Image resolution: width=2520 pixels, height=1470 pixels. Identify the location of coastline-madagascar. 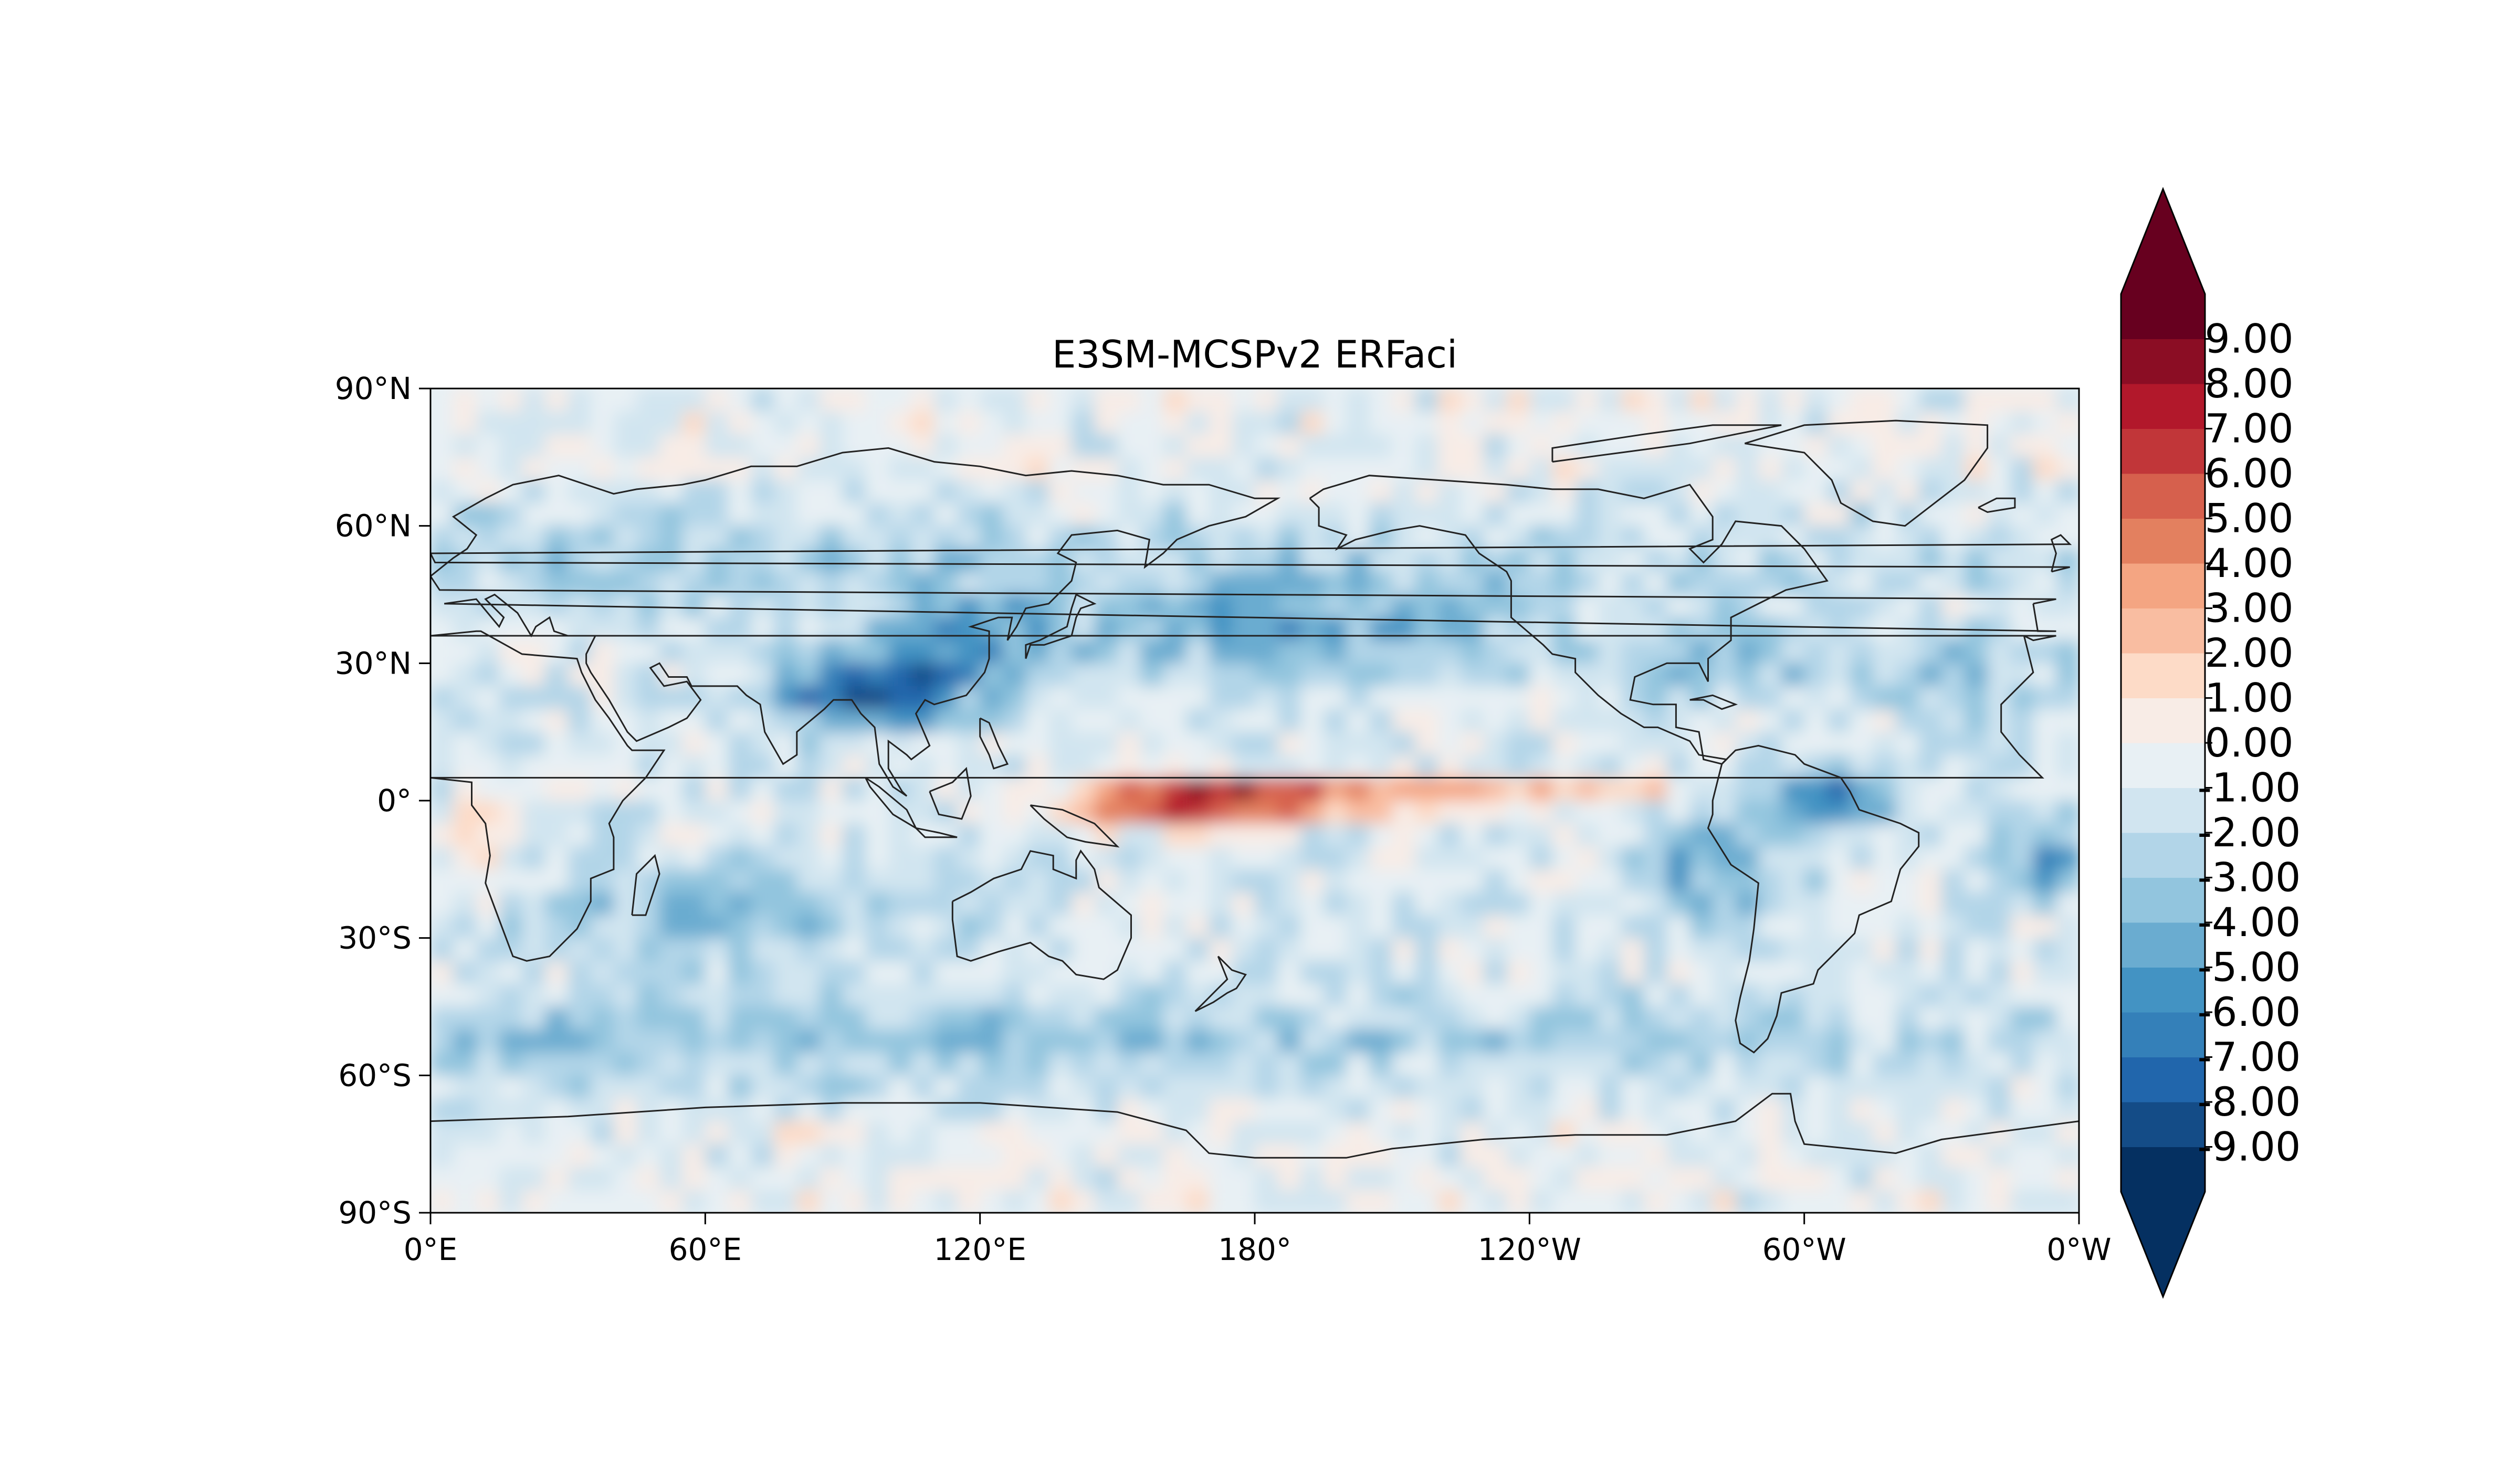
(645, 885).